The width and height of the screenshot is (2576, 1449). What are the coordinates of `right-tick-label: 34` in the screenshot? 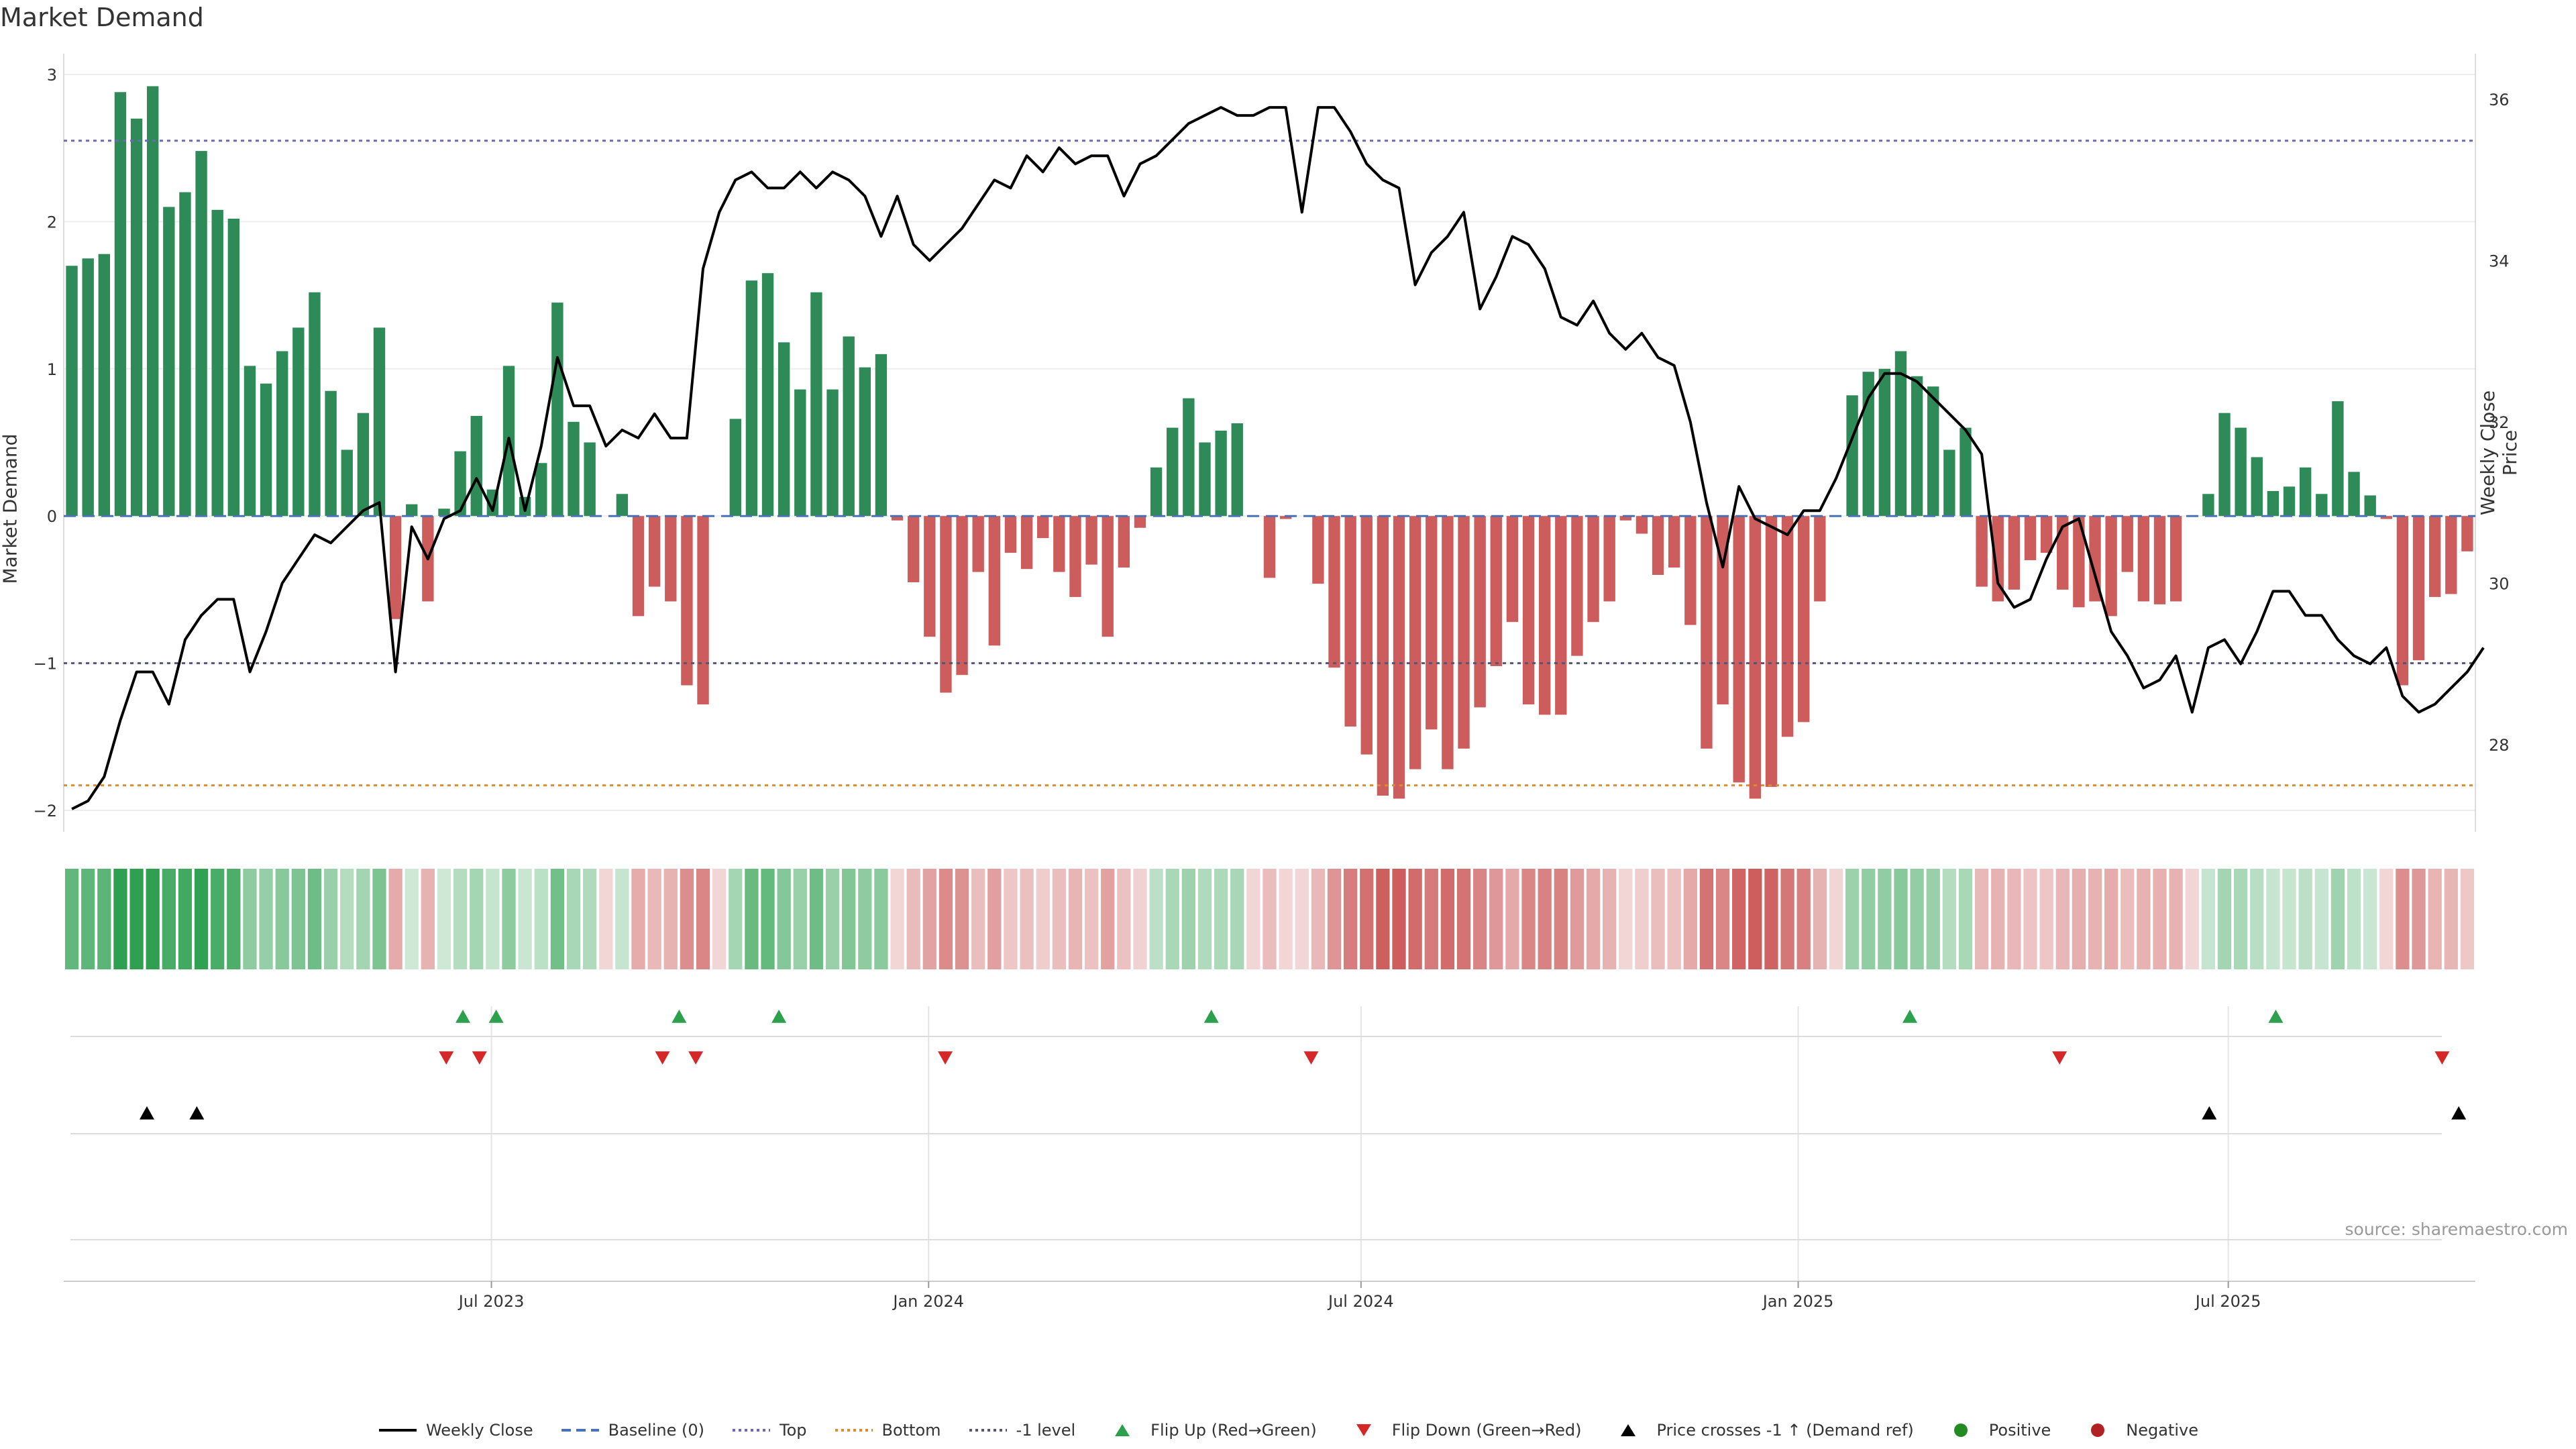 It's located at (2499, 261).